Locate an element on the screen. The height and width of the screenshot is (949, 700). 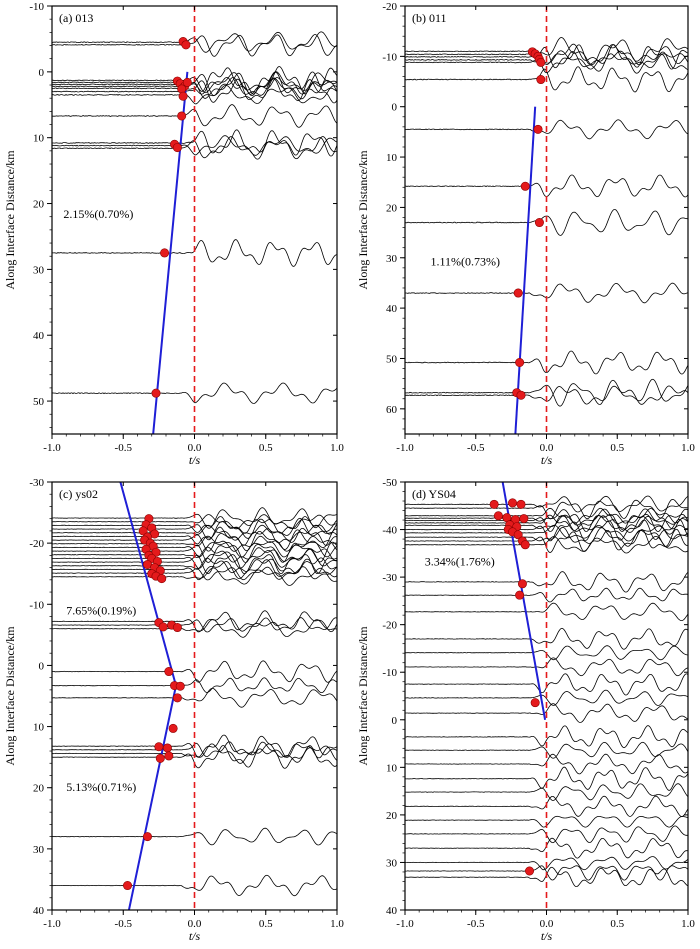
panel-label: (a) 013 is located at coordinates (76, 18).